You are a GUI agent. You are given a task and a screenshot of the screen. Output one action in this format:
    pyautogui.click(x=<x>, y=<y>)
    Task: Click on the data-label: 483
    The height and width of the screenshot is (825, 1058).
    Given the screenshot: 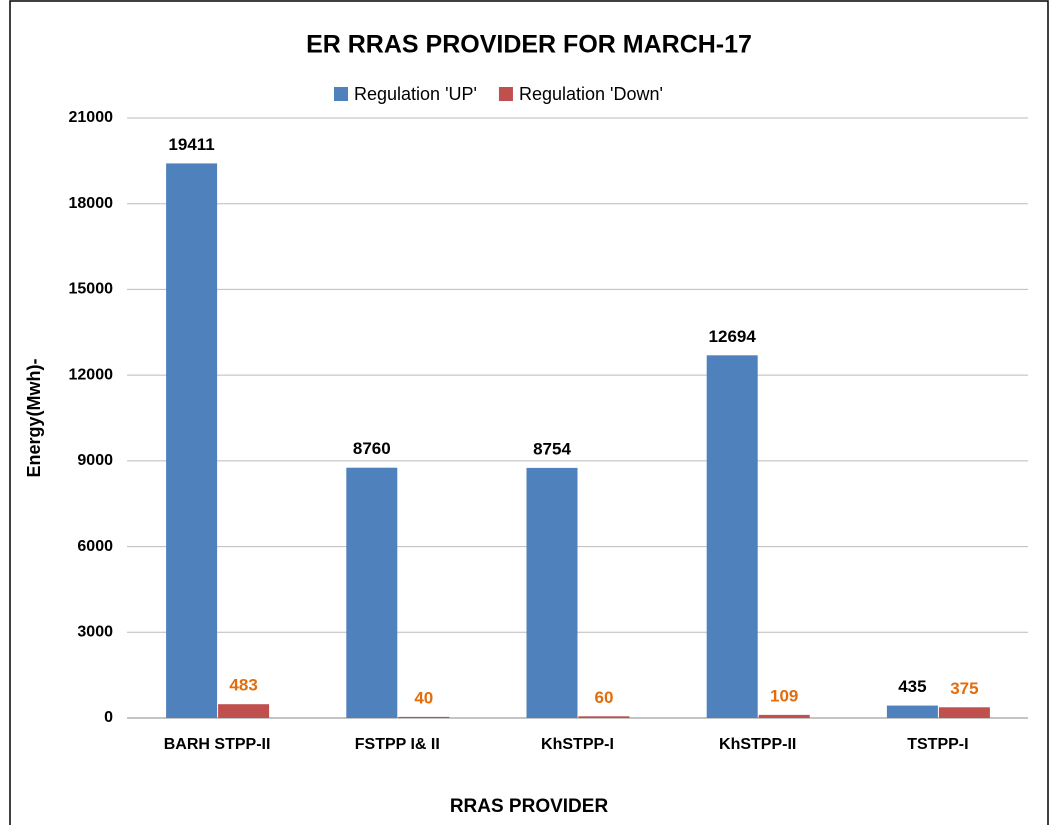 What is the action you would take?
    pyautogui.click(x=243, y=685)
    